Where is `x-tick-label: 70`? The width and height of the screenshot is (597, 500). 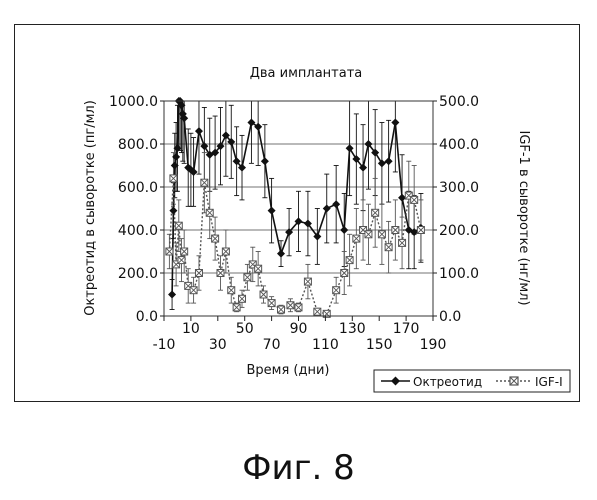
x-tick-label: 70 is located at coordinates (272, 345).